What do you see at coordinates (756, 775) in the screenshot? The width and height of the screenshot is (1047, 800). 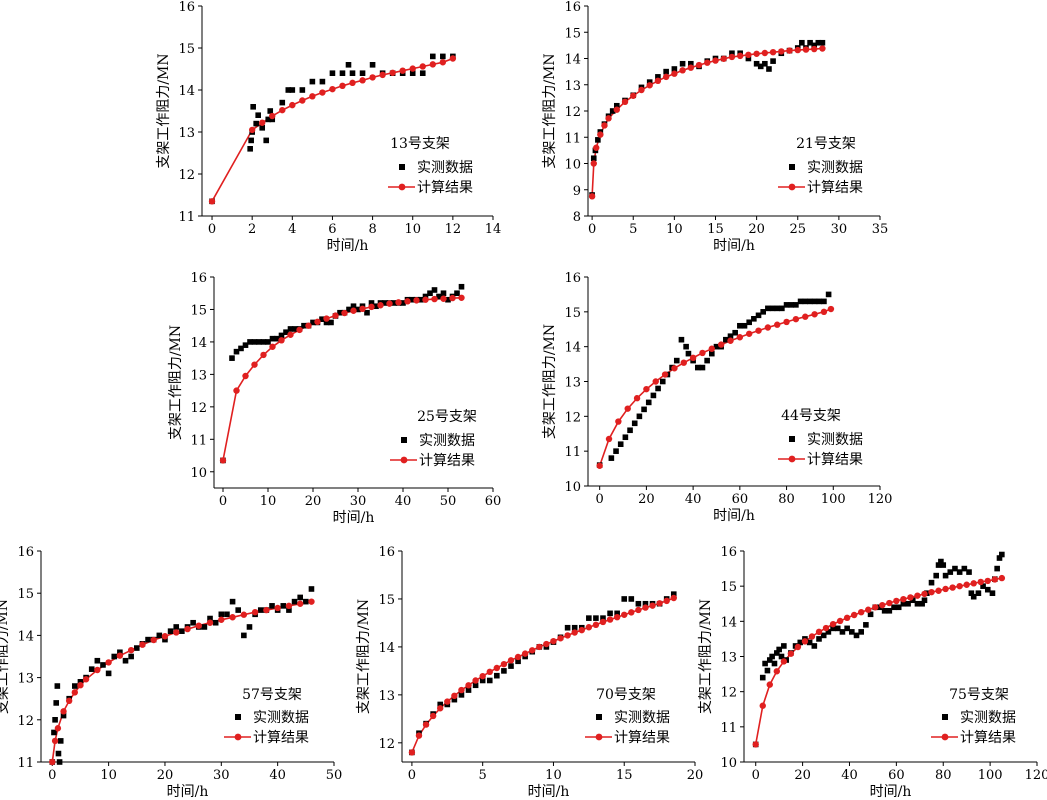 I see `x-tick-label: 0` at bounding box center [756, 775].